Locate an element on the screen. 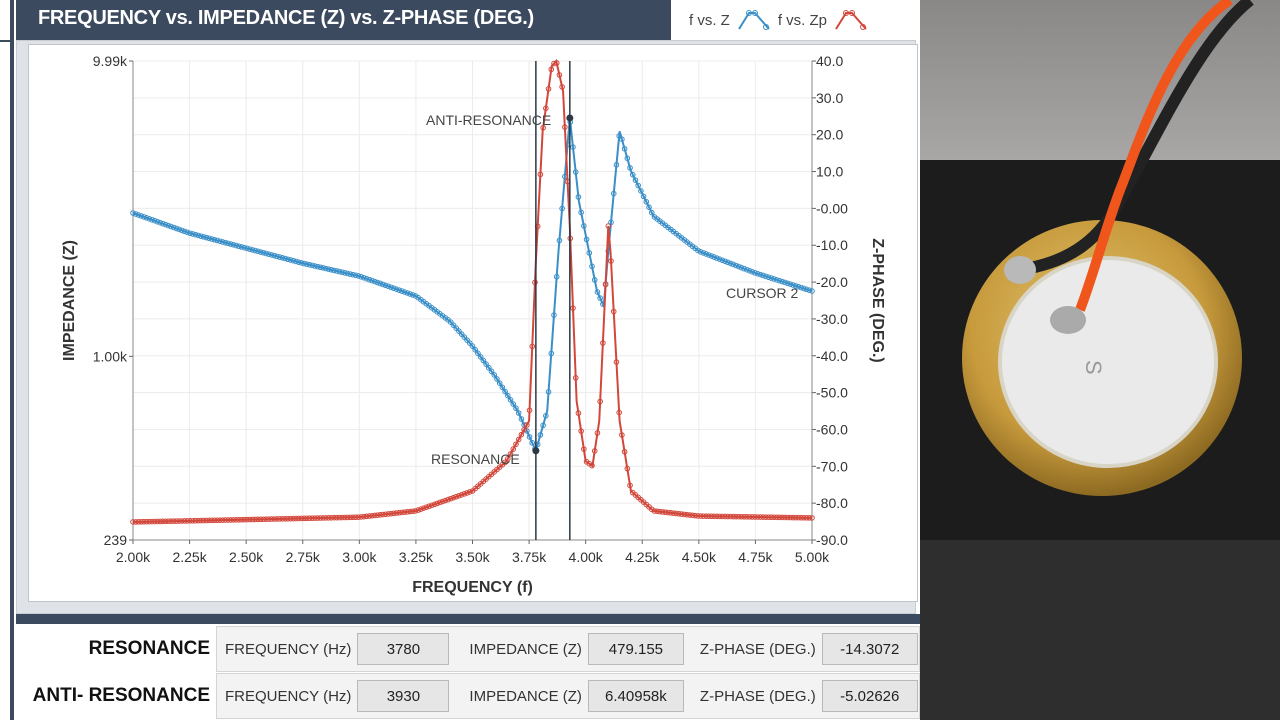 This screenshot has height=720, width=1280. cursor-label-anti-resonance: ANTI-RESONANCE is located at coordinates (488, 120).